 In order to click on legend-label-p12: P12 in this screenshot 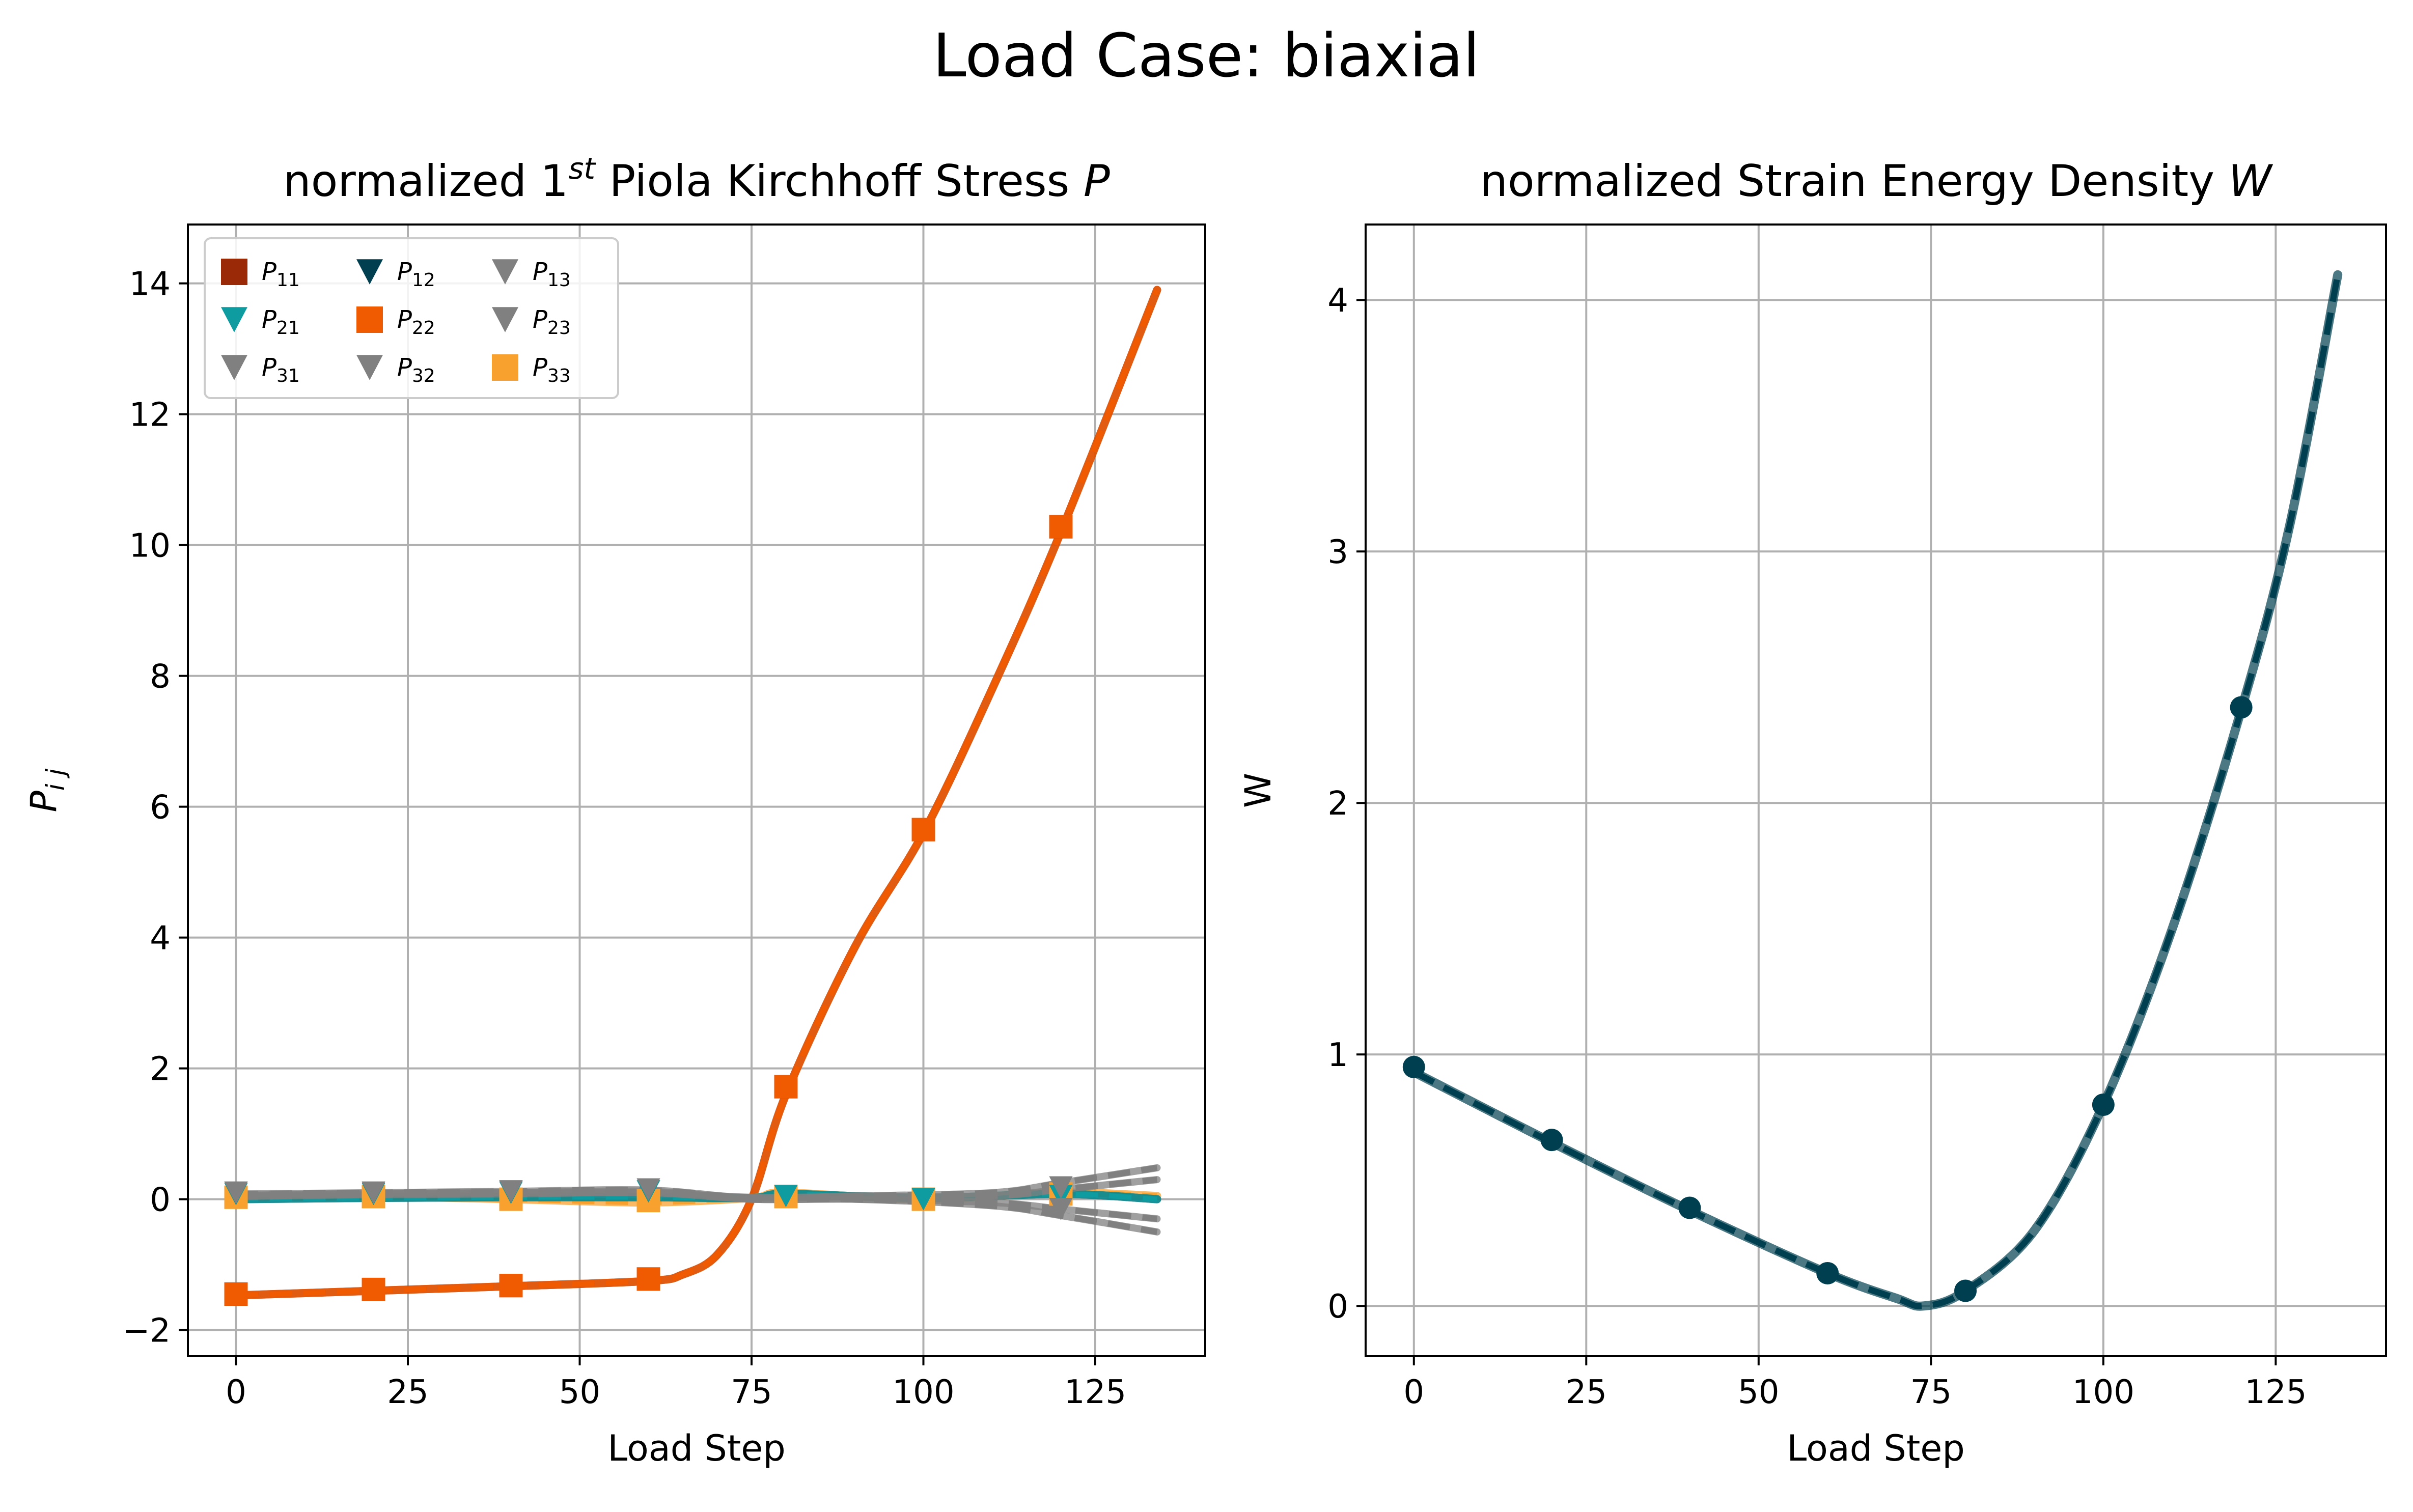, I will do `click(416, 274)`.